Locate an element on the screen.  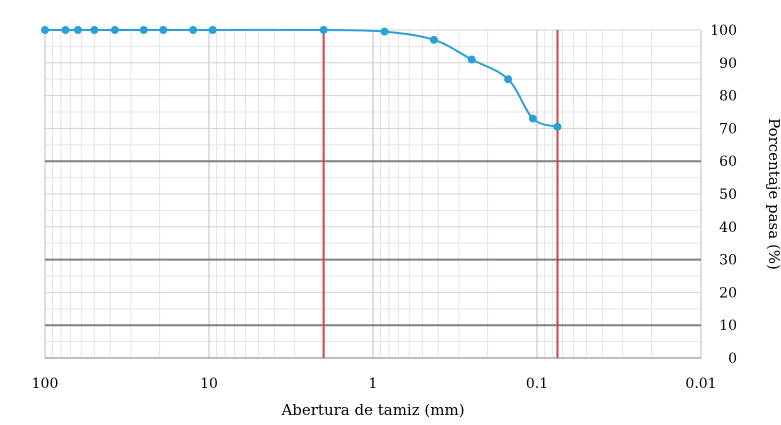
x-tick-label: 1 is located at coordinates (373, 384).